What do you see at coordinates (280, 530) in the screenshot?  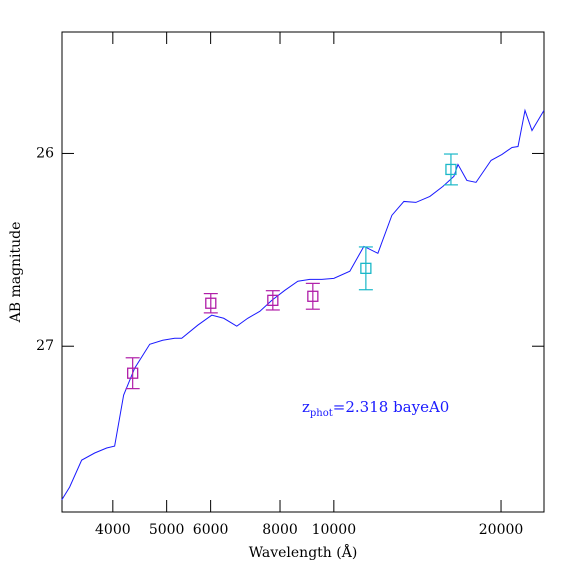 I see `x-tick-label: 8000` at bounding box center [280, 530].